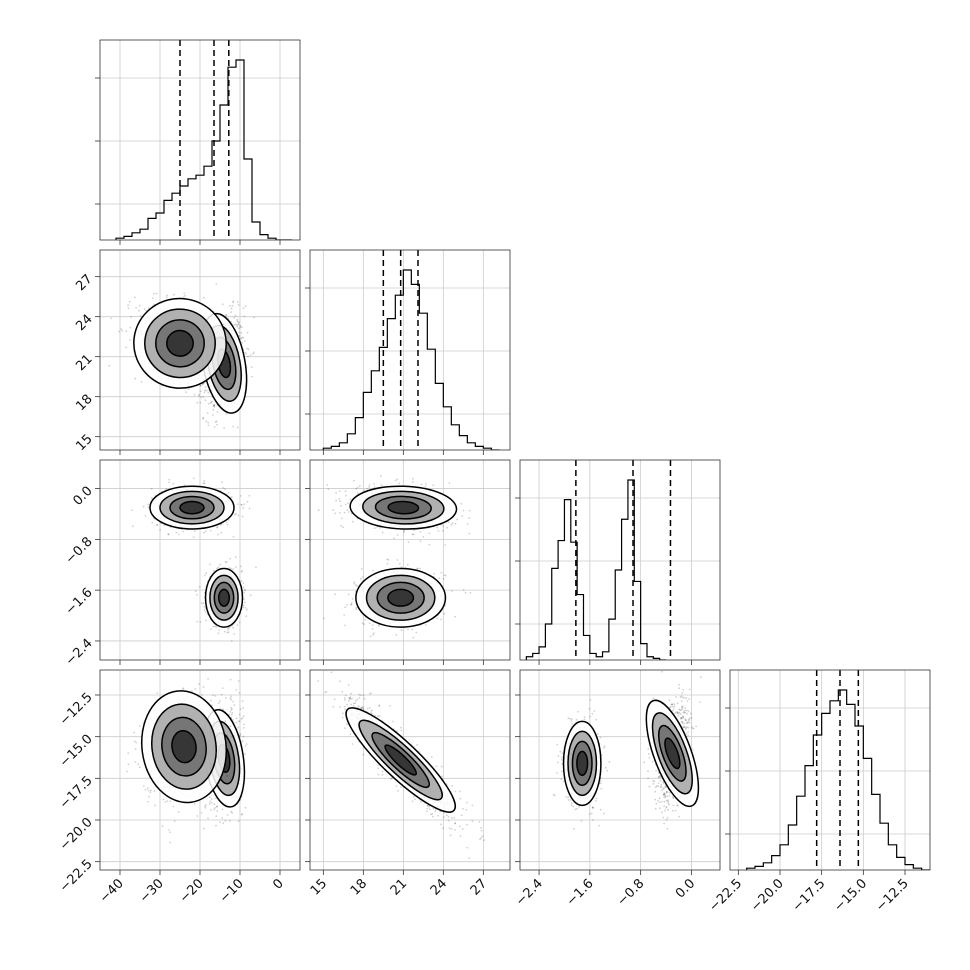  I want to click on y-tick-label: 24, so click(84, 323).